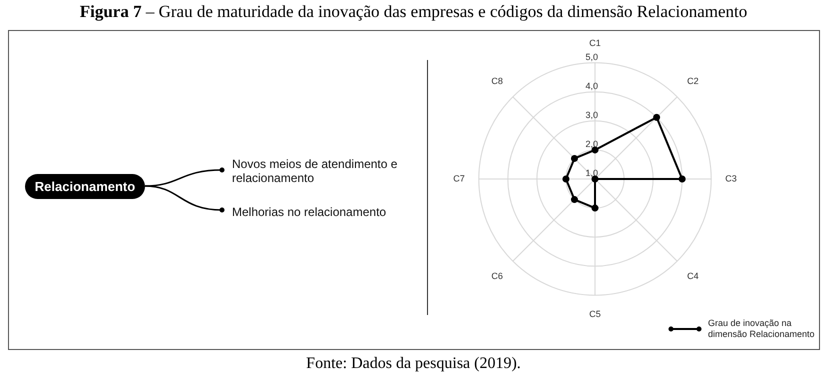 This screenshot has width=827, height=382. Describe the element at coordinates (85, 186) in the screenshot. I see `text: Relacionamento` at that location.